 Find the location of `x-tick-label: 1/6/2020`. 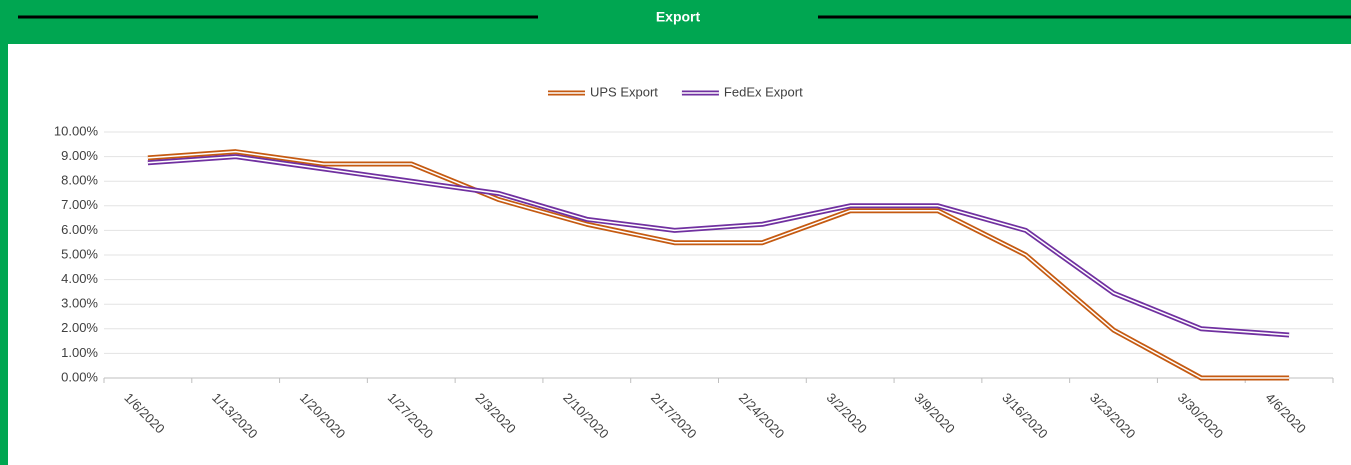

x-tick-label: 1/6/2020 is located at coordinates (144, 413).